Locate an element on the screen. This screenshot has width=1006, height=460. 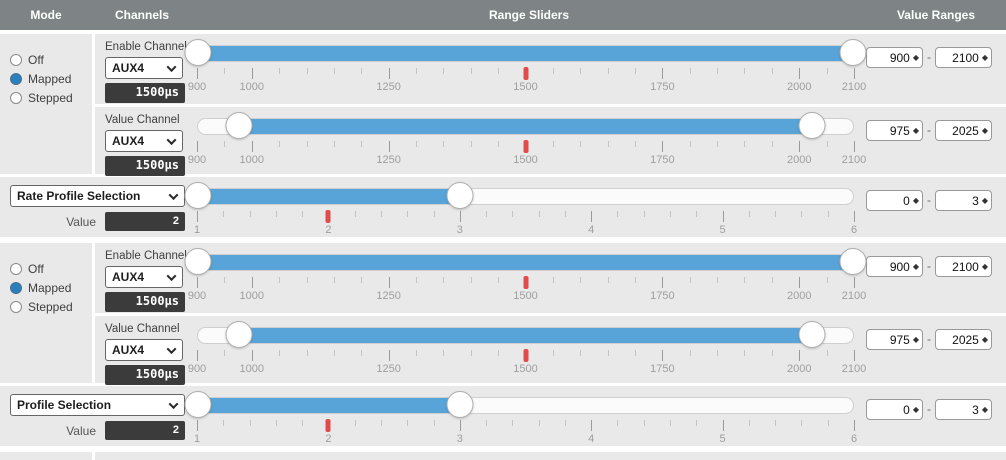
chevron-down-icon is located at coordinates (171, 348).